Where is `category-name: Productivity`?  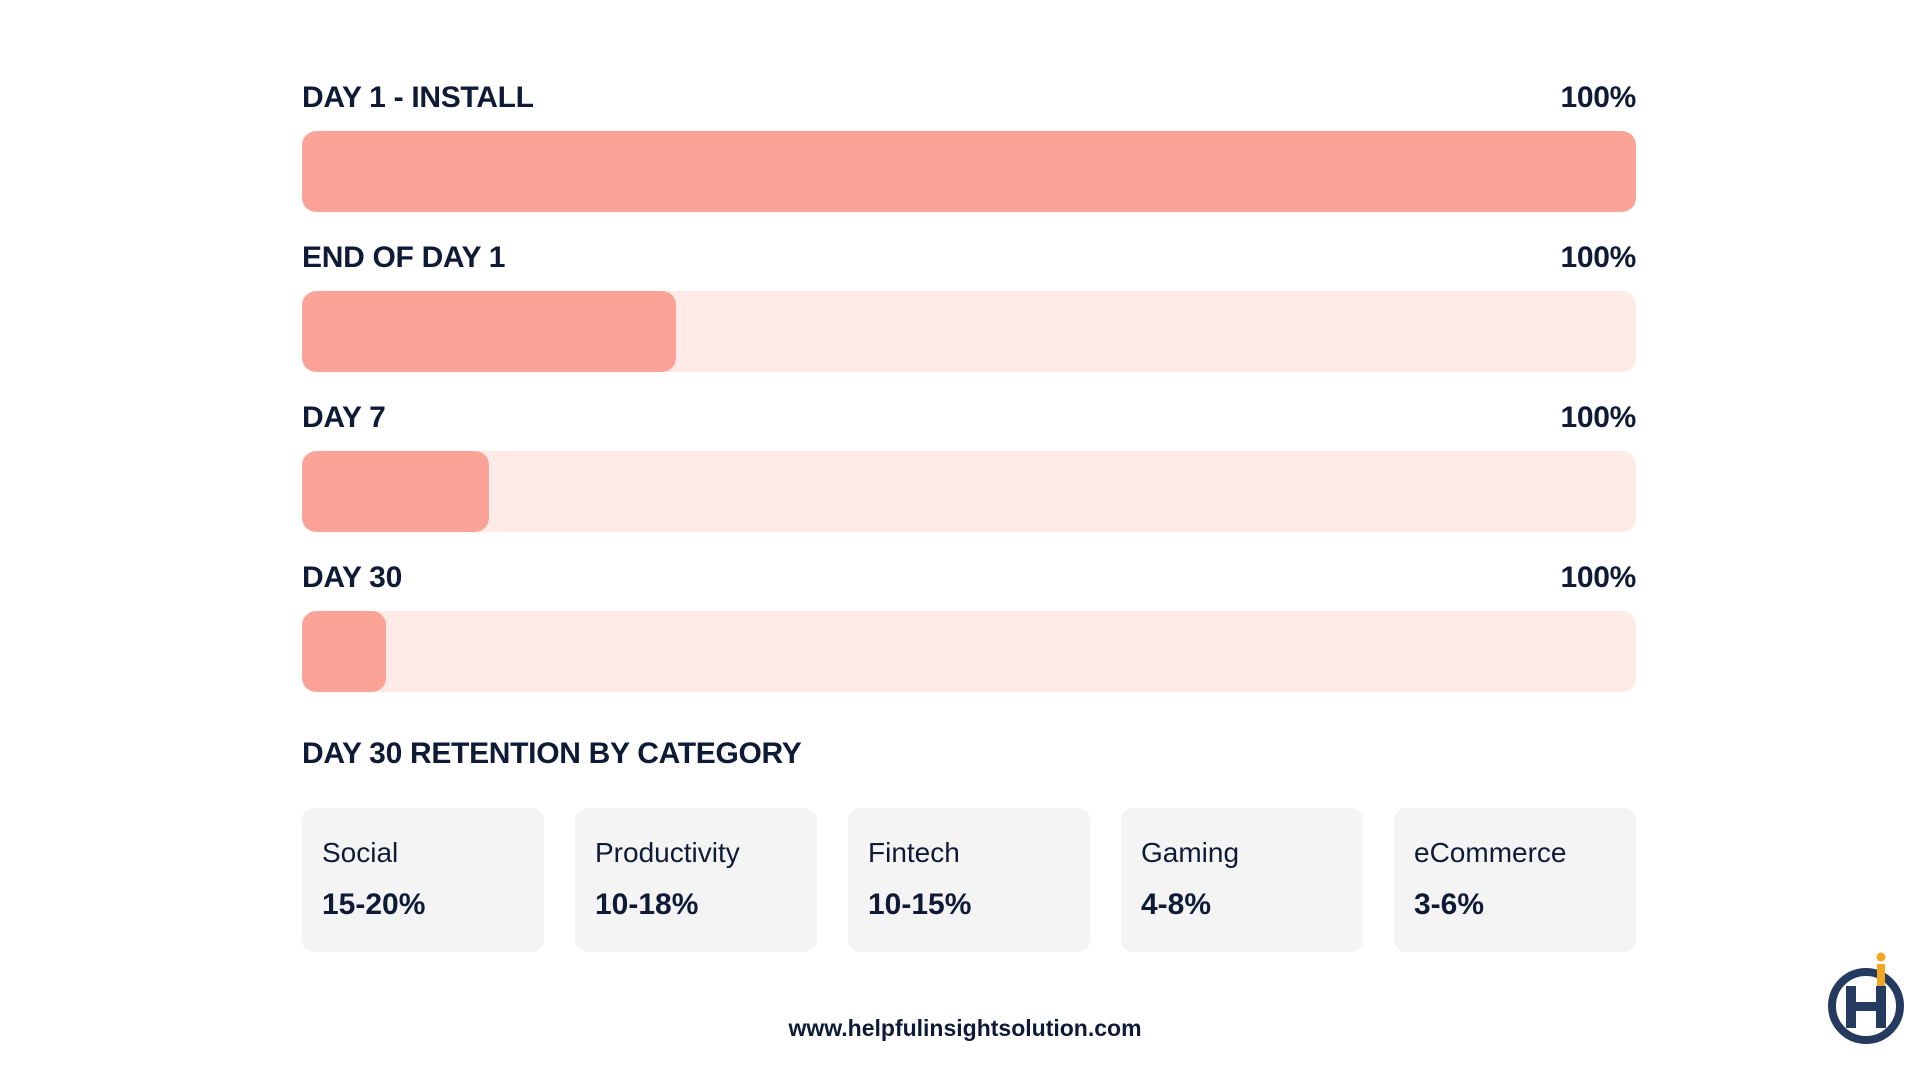 category-name: Productivity is located at coordinates (667, 852).